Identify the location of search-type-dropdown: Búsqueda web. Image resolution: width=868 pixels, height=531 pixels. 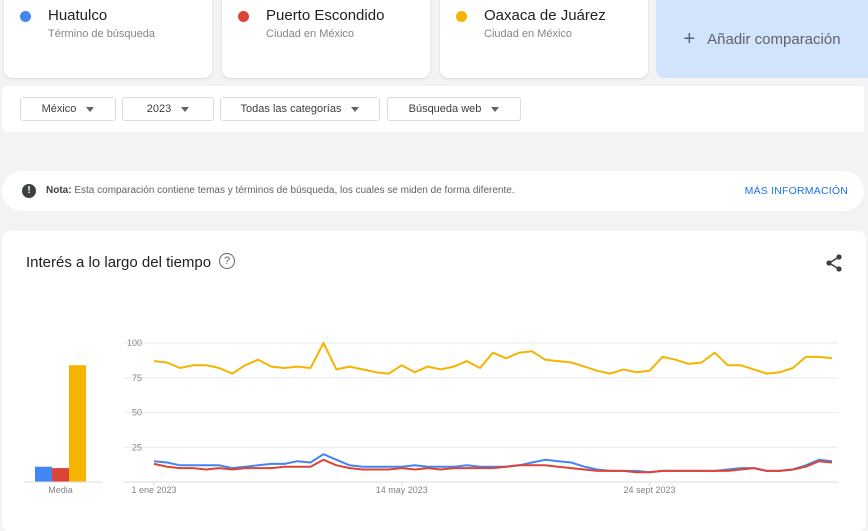
(454, 109).